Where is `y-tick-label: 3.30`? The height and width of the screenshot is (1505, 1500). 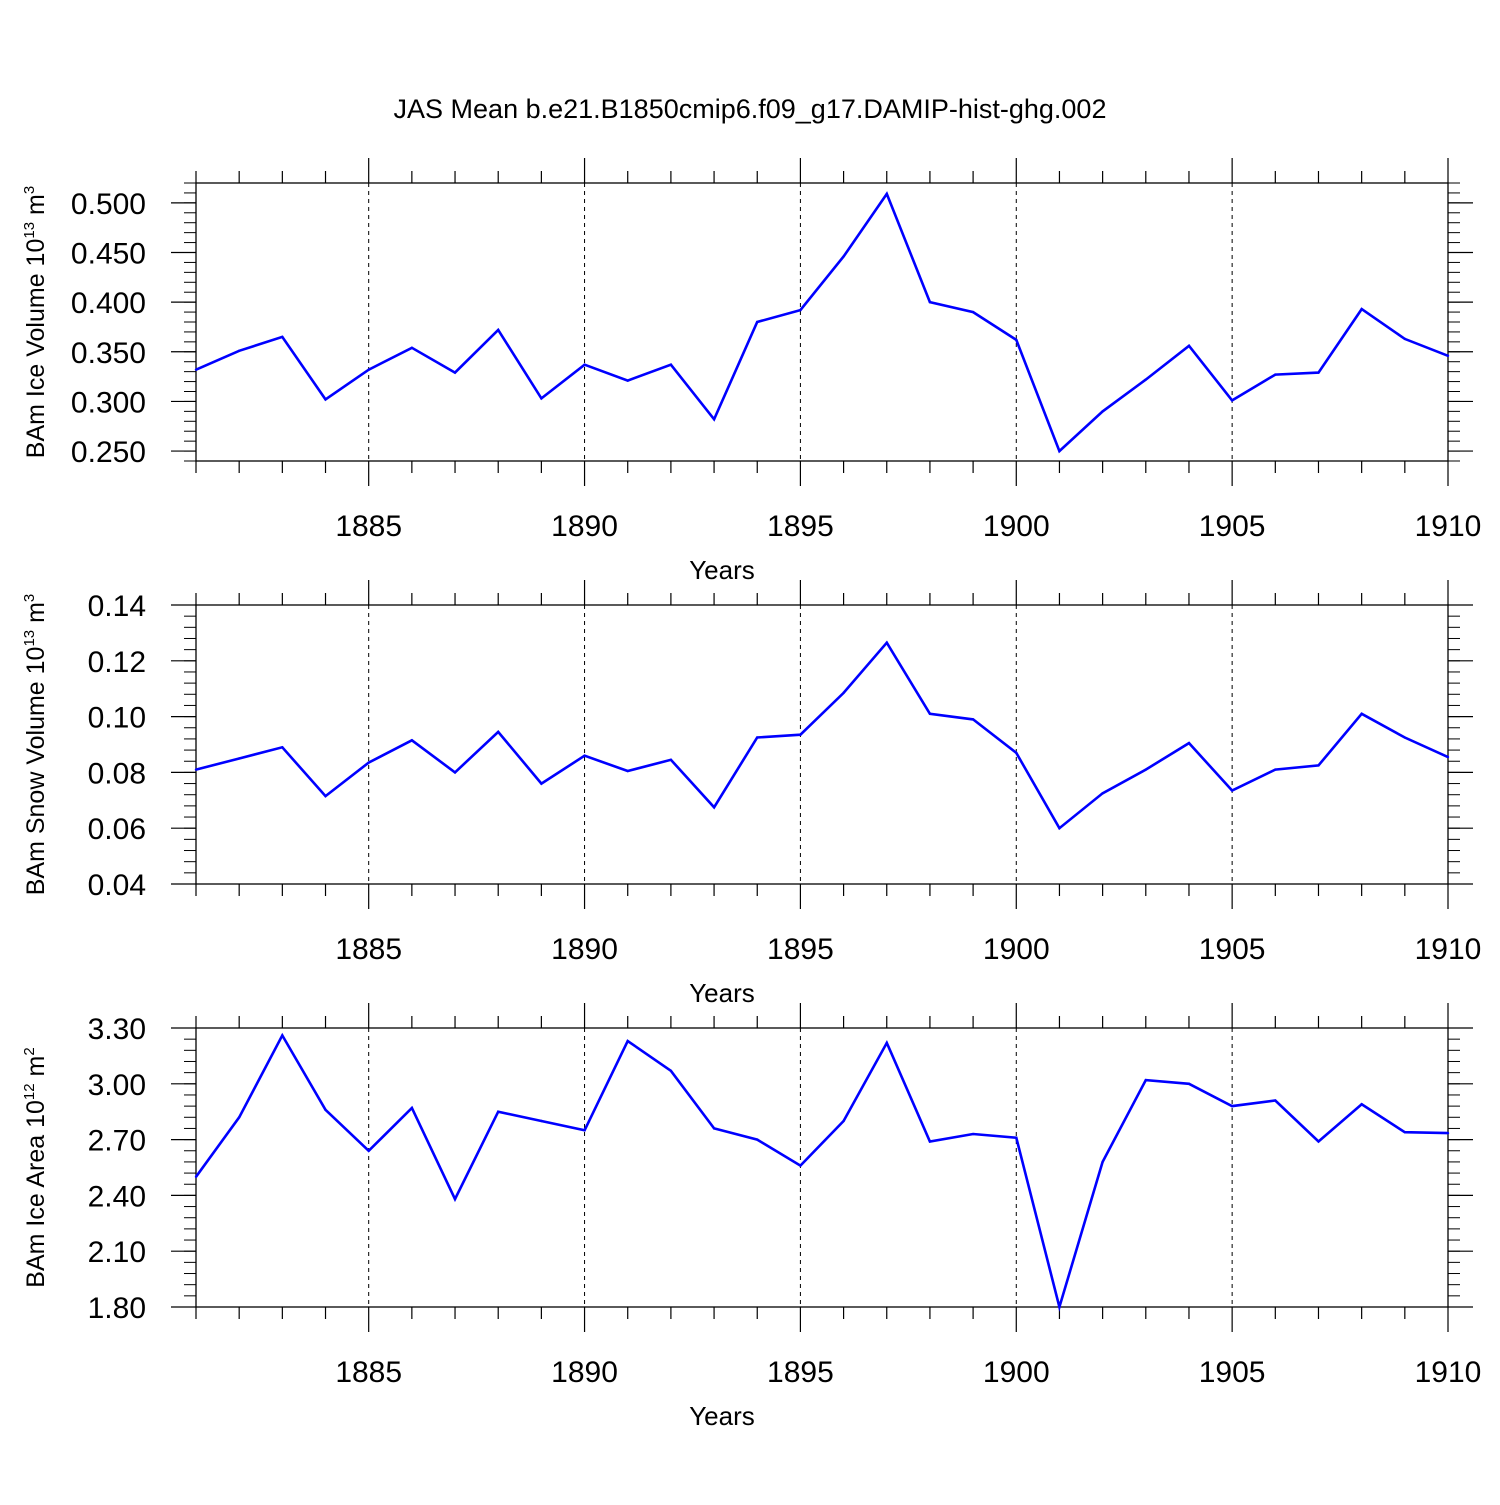 y-tick-label: 3.30 is located at coordinates (117, 1029).